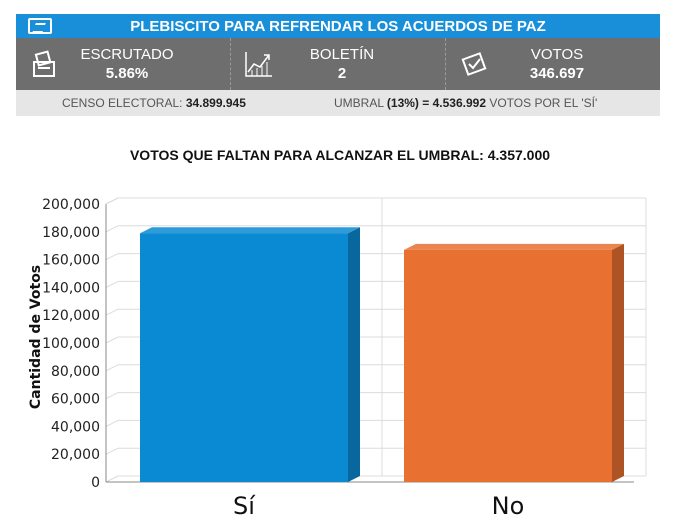 This screenshot has height=523, width=680. I want to click on ballot-box-icon, so click(44, 64).